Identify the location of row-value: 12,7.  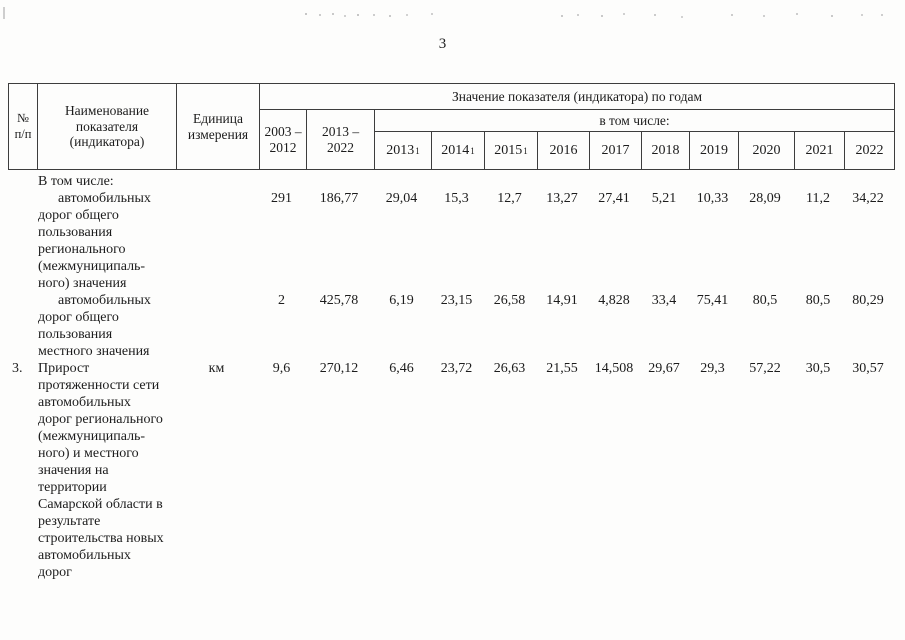
(509, 198).